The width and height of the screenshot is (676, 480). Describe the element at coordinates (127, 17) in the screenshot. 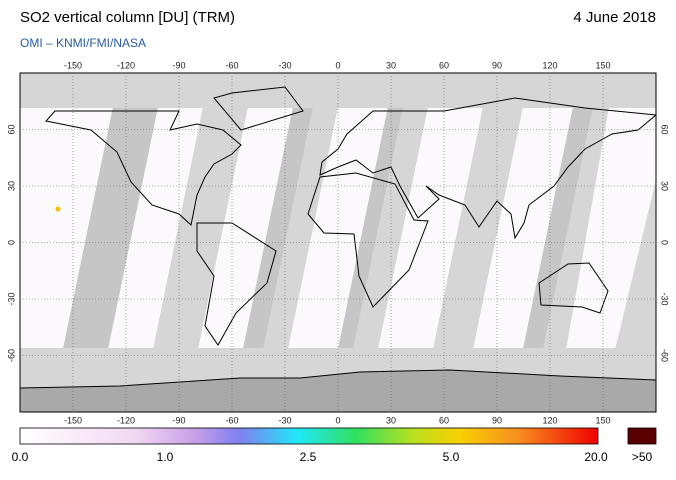

I see `title: SO2 vertical column [DU] (TRM)` at that location.